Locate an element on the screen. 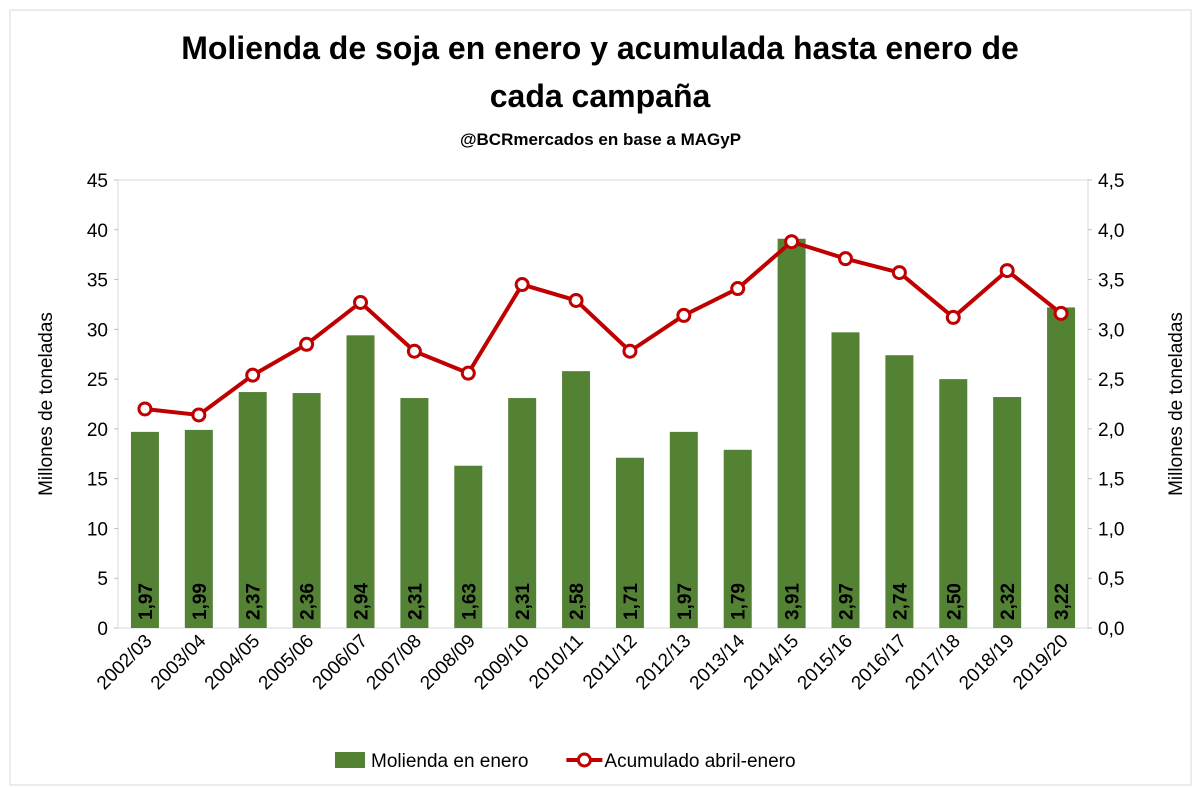 Image resolution: width=1201 pixels, height=787 pixels. x-tick-label: 2006/07 is located at coordinates (340, 662).